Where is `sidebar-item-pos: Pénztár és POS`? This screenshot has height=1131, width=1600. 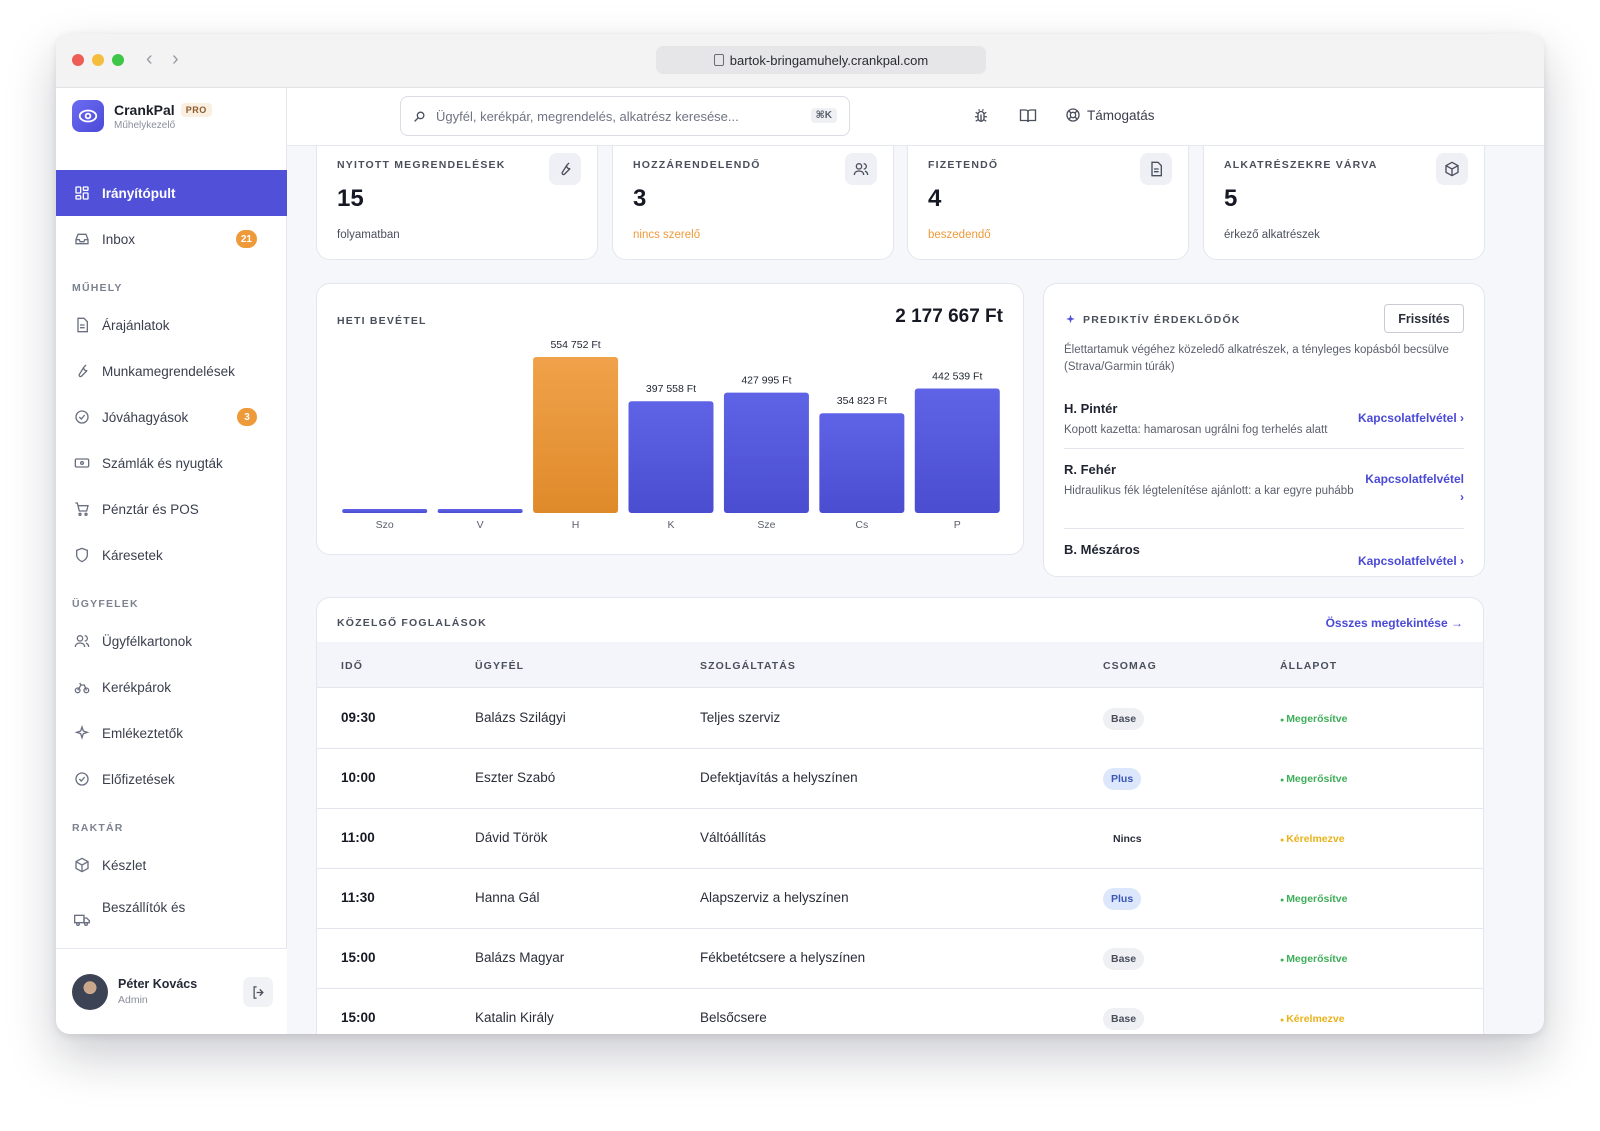
sidebar-item-pos: Pénztár és POS is located at coordinates (171, 509).